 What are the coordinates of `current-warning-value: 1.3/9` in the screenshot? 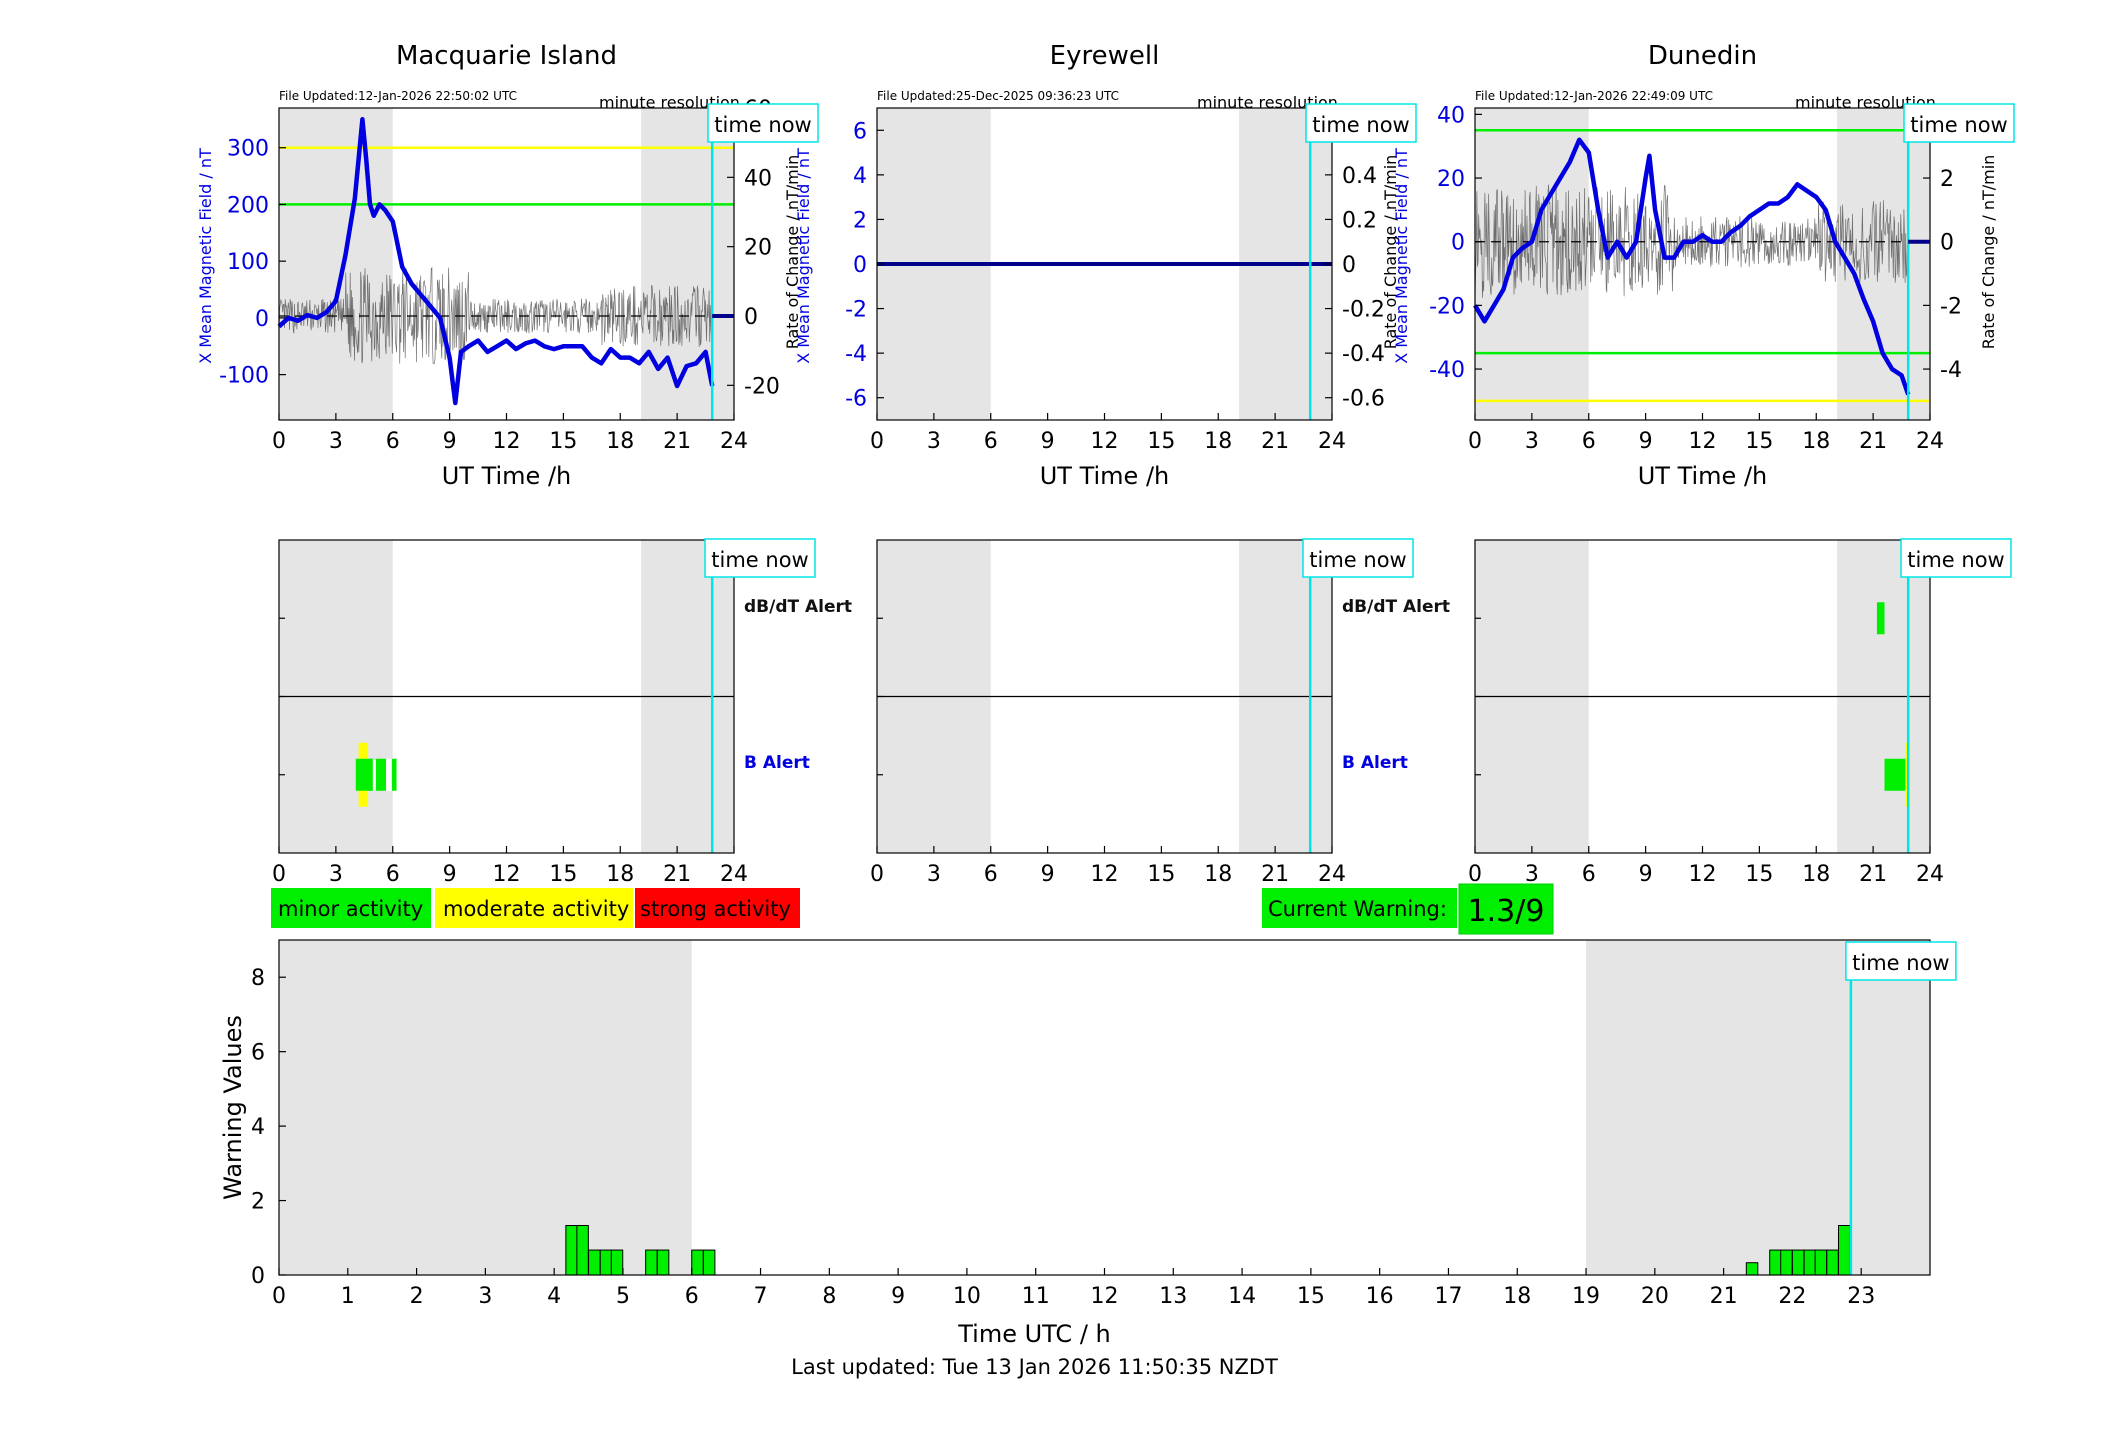 It's located at (1506, 911).